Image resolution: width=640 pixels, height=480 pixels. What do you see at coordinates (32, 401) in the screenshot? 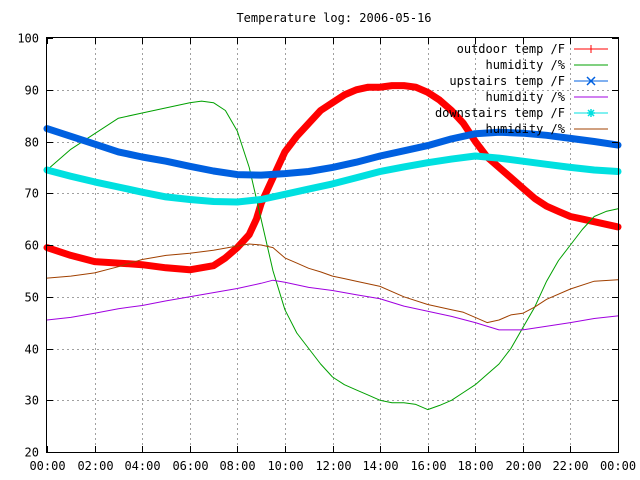
I see `y-tick-label: 30` at bounding box center [32, 401].